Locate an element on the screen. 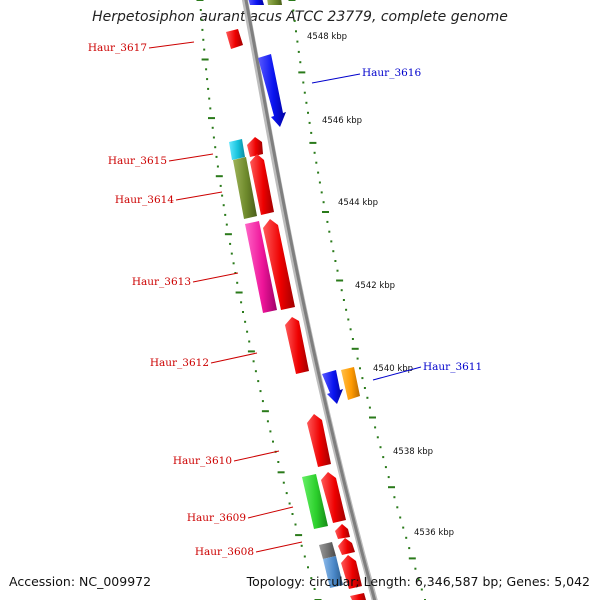 The height and width of the screenshot is (600, 600). gene-label: Haur_3615 is located at coordinates (137, 161).